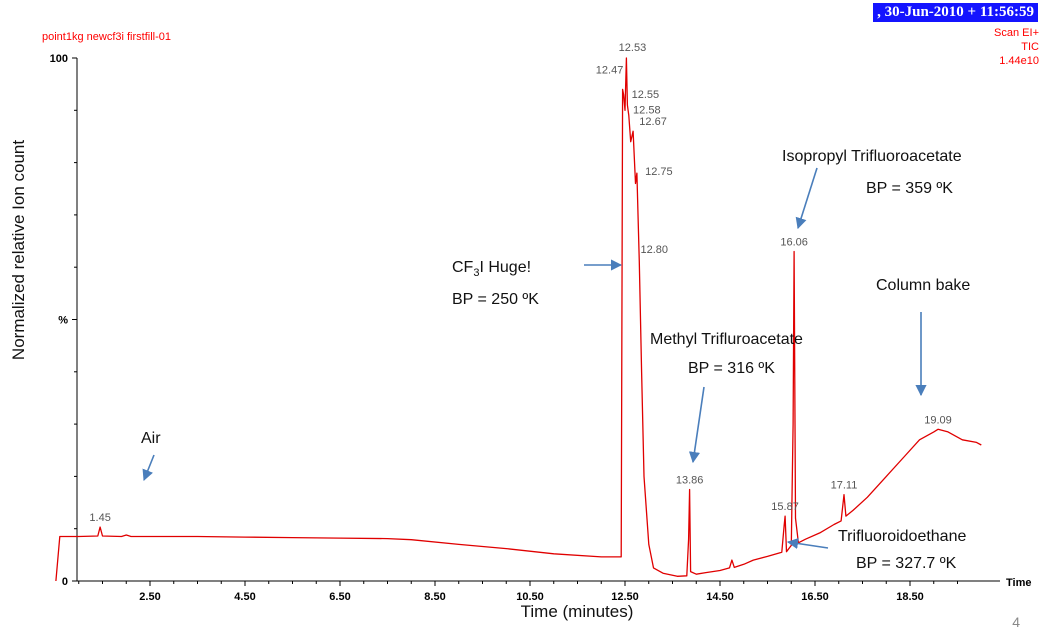 Image resolution: width=1042 pixels, height=638 pixels. Describe the element at coordinates (577, 611) in the screenshot. I see `x-axis-title: Time (minutes)` at that location.